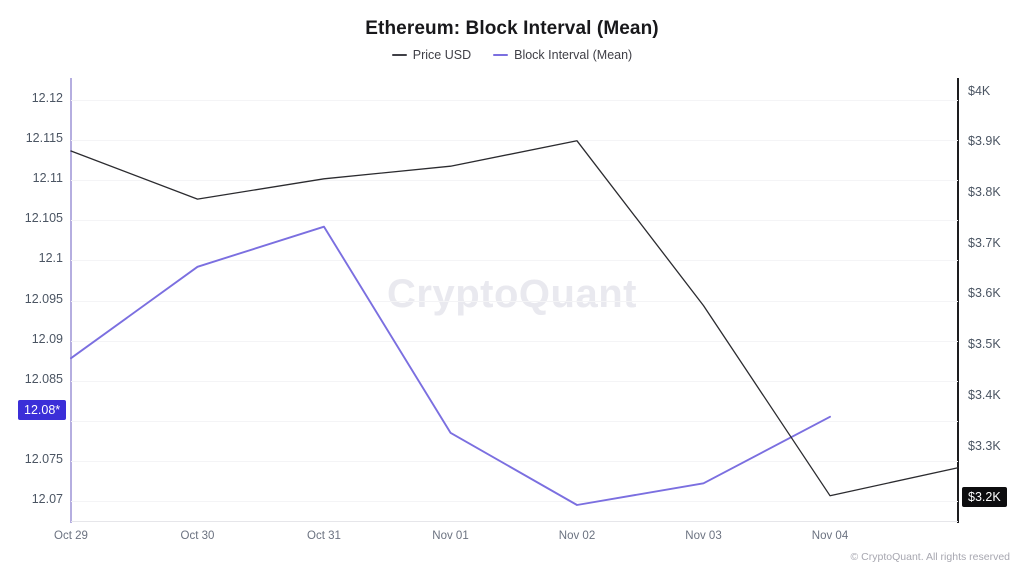  Describe the element at coordinates (44, 138) in the screenshot. I see `y-axis-left-tick-label: 12.115` at that location.